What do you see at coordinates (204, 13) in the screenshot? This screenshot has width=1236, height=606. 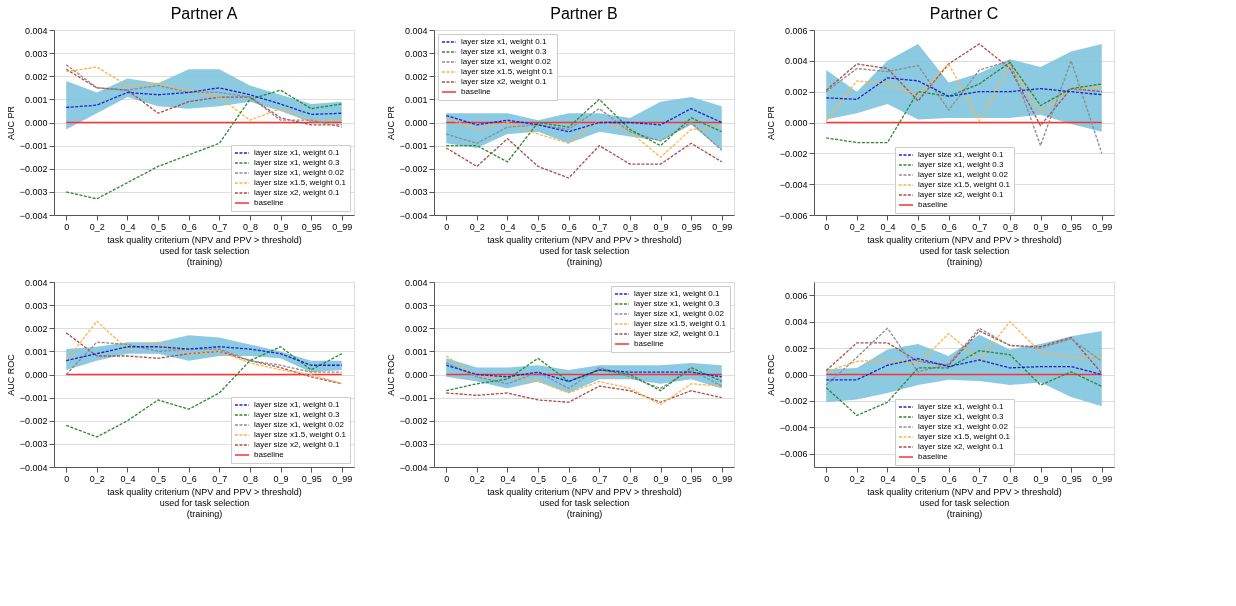 I see `chart-title: Partner A` at bounding box center [204, 13].